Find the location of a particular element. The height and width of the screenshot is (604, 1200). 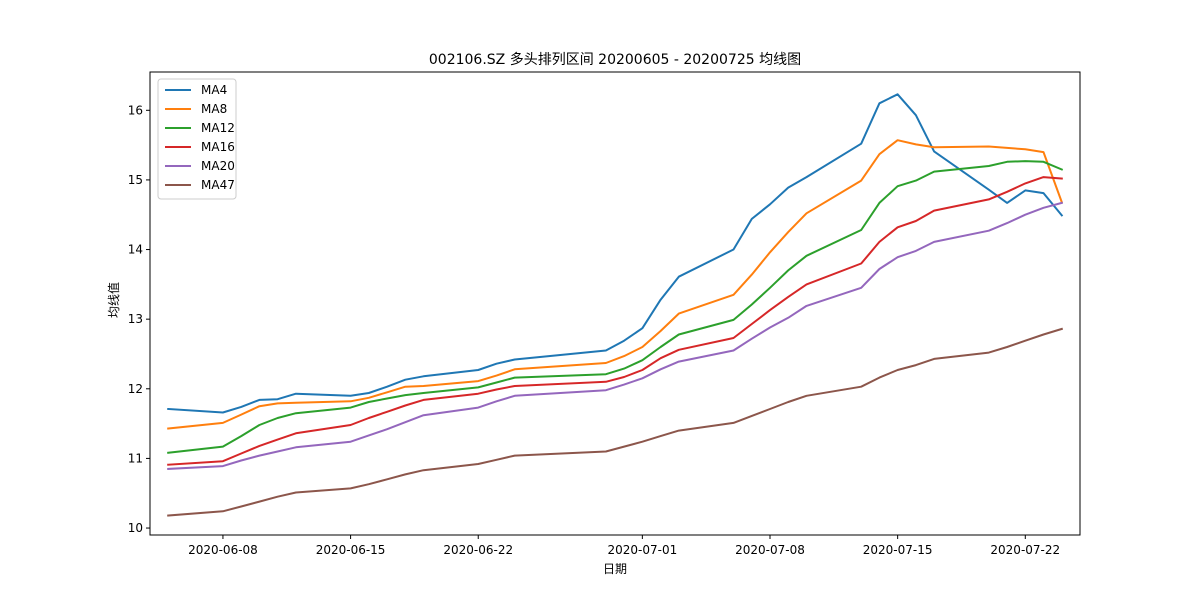

legend-label-ma4: MA4 is located at coordinates (214, 90).